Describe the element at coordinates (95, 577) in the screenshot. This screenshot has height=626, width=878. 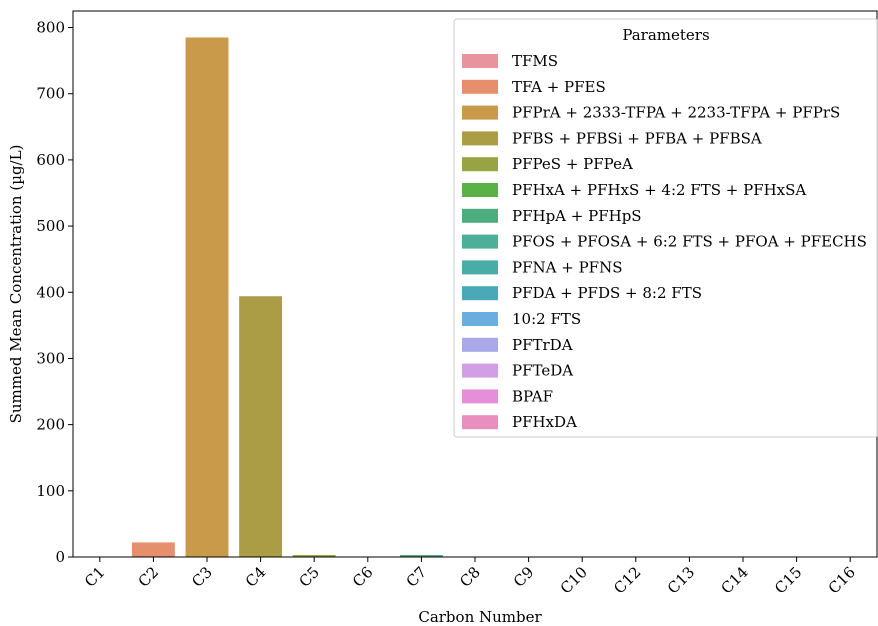
I see `x-tick-label-c1: C1` at that location.